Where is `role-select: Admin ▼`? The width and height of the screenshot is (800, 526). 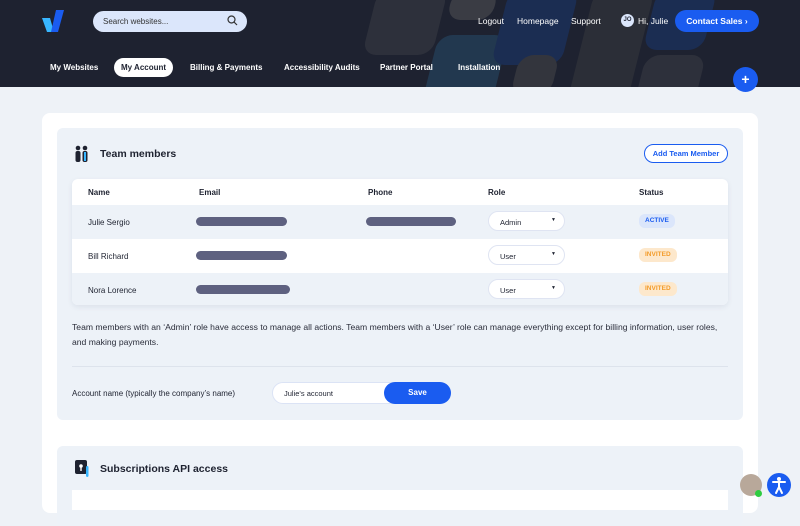
role-select: Admin ▼ is located at coordinates (526, 221).